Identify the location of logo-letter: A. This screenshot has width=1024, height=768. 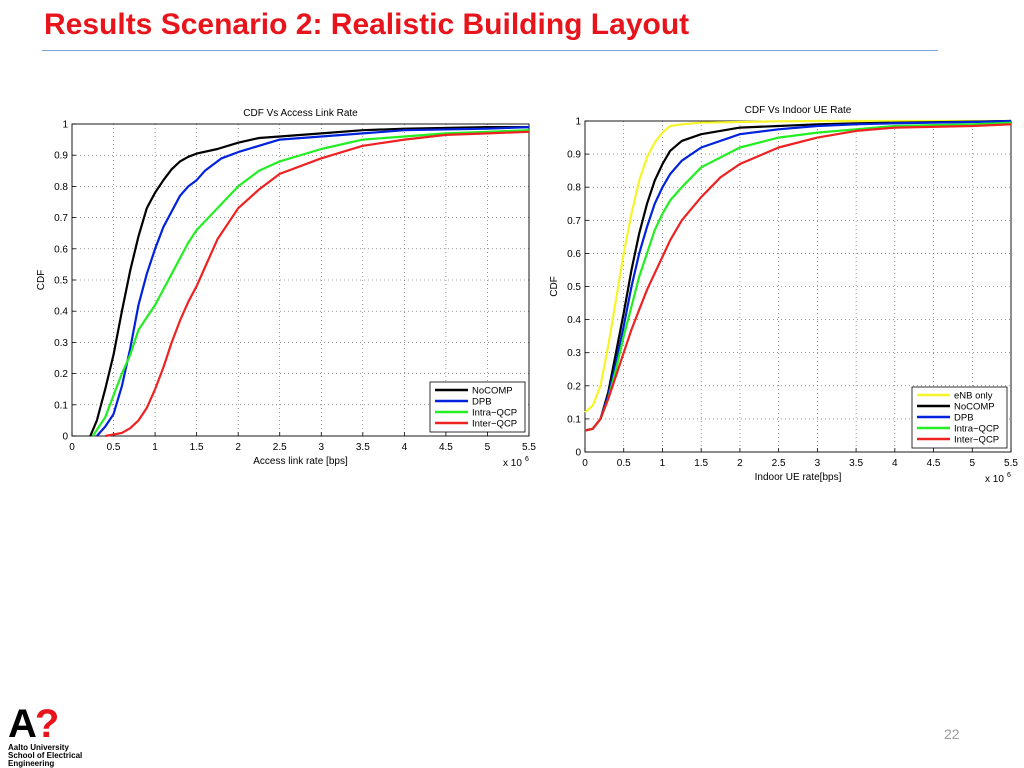
(22, 724).